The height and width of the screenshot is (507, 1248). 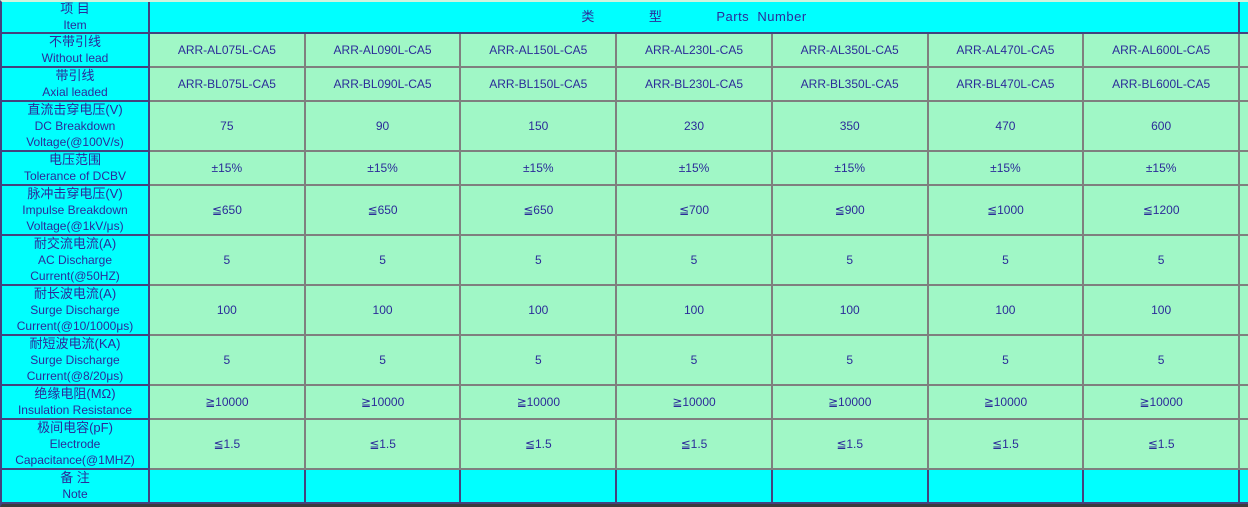 I want to click on value-ac-discharge-current-col2: 5, so click(x=383, y=261).